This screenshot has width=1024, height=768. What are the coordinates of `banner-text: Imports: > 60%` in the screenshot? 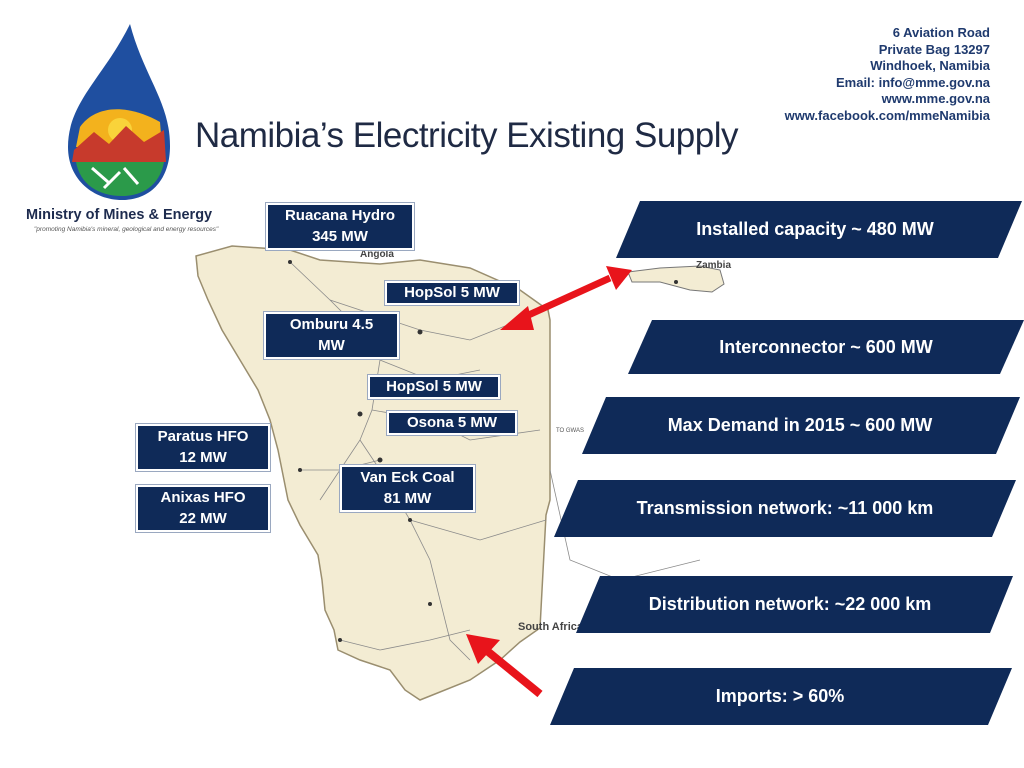 It's located at (780, 696).